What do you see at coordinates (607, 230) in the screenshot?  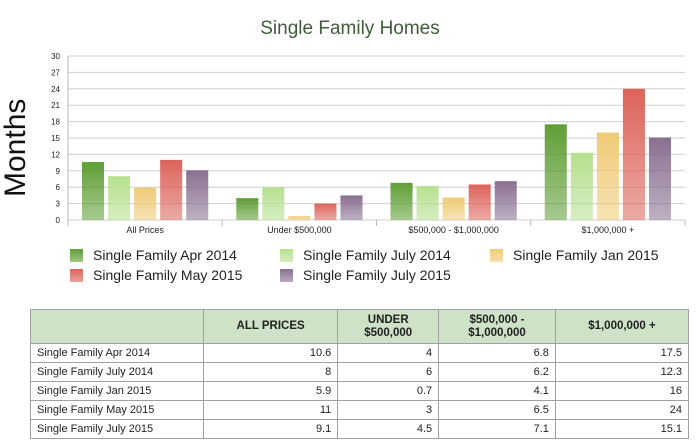 I see `x-tick-label: $1,000,000 +` at bounding box center [607, 230].